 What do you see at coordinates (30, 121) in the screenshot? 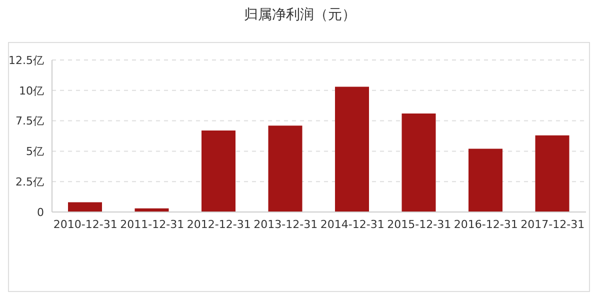
I see `y-tick-label: 7.5亿` at bounding box center [30, 121].